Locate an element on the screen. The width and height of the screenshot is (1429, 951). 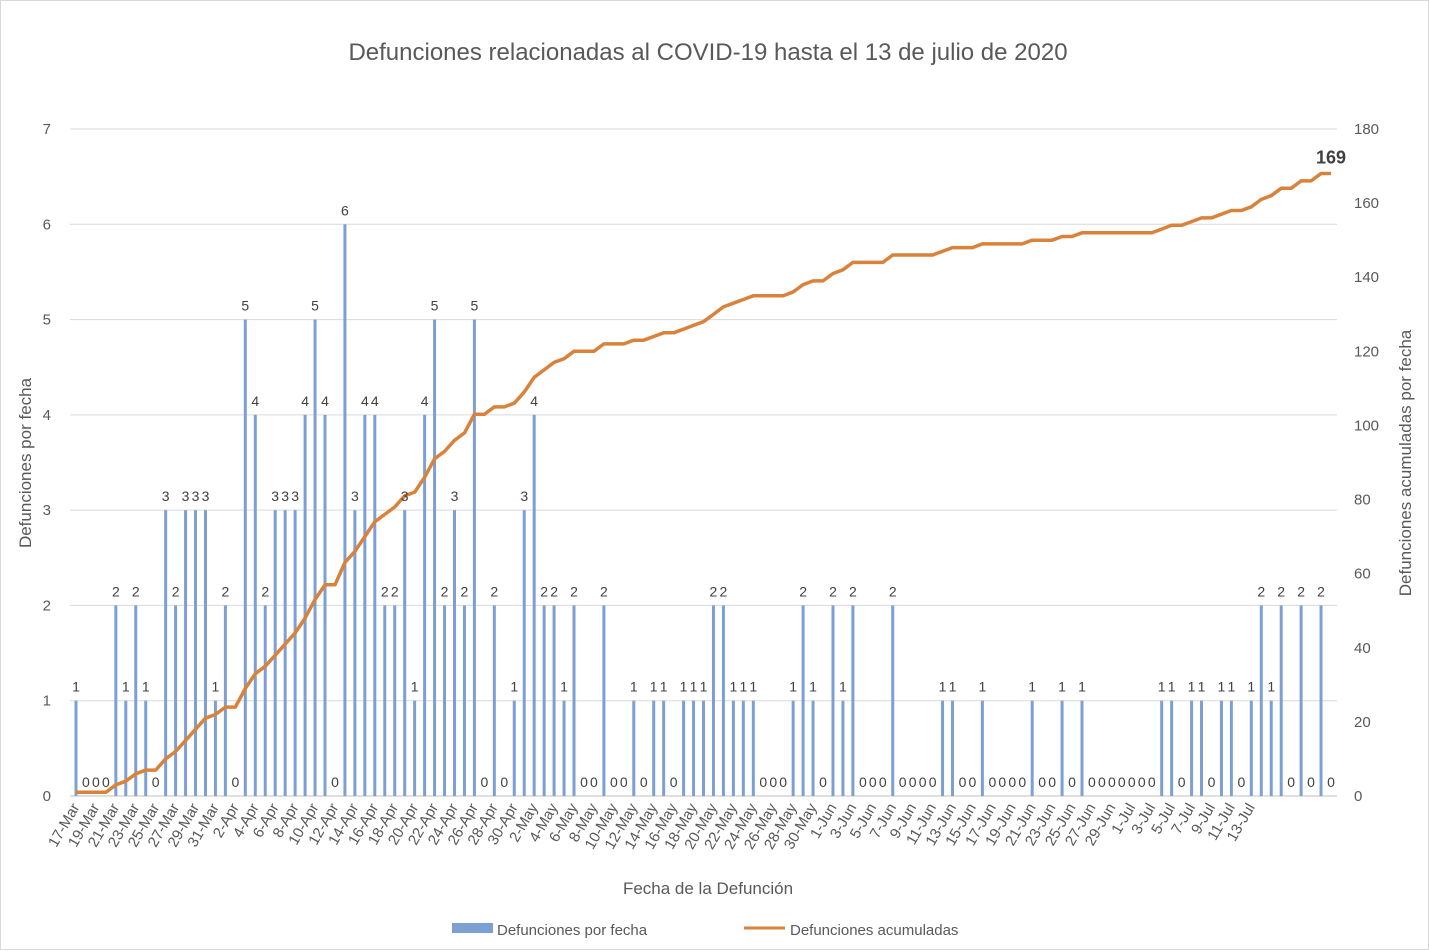
left-axis-ticks: 0 1 2 3 4 5 6 7 is located at coordinates (47, 463).